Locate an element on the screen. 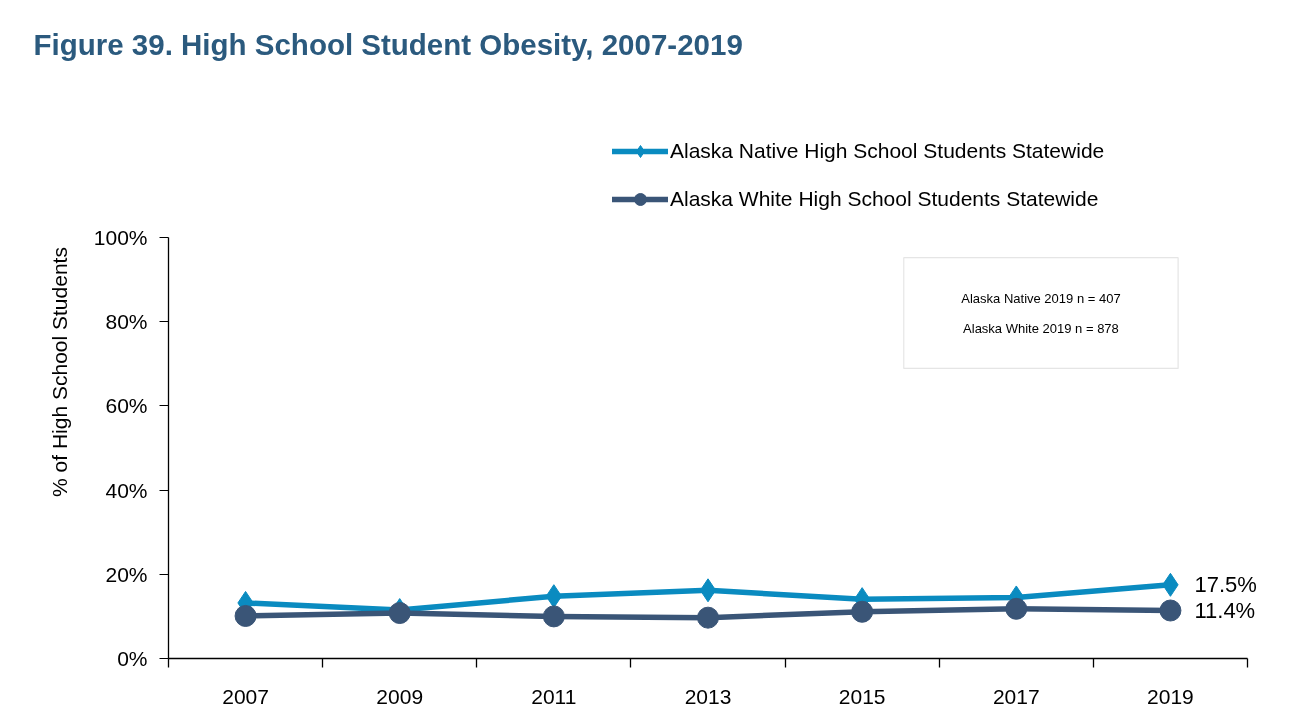 This screenshot has width=1297, height=727. x-tick-label: 2013 is located at coordinates (708, 696).